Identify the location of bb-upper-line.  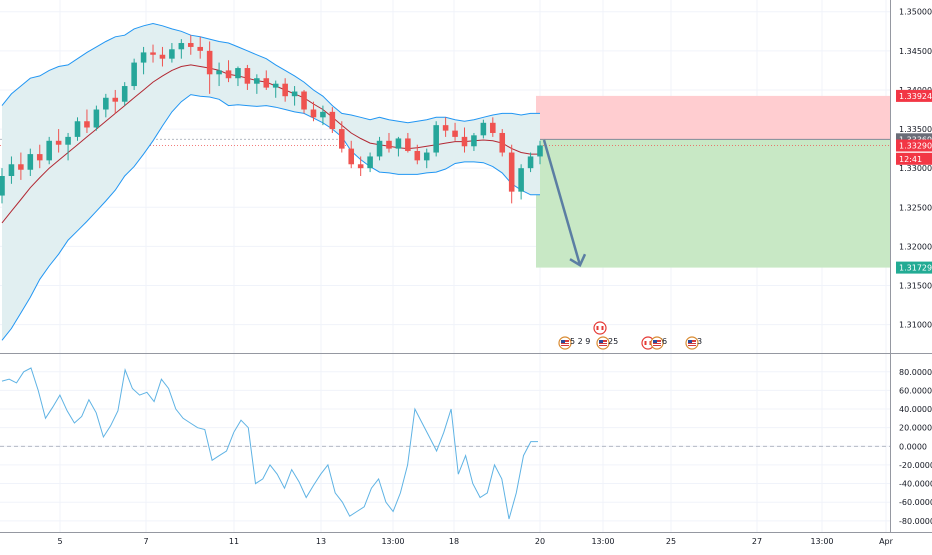
(270, 73).